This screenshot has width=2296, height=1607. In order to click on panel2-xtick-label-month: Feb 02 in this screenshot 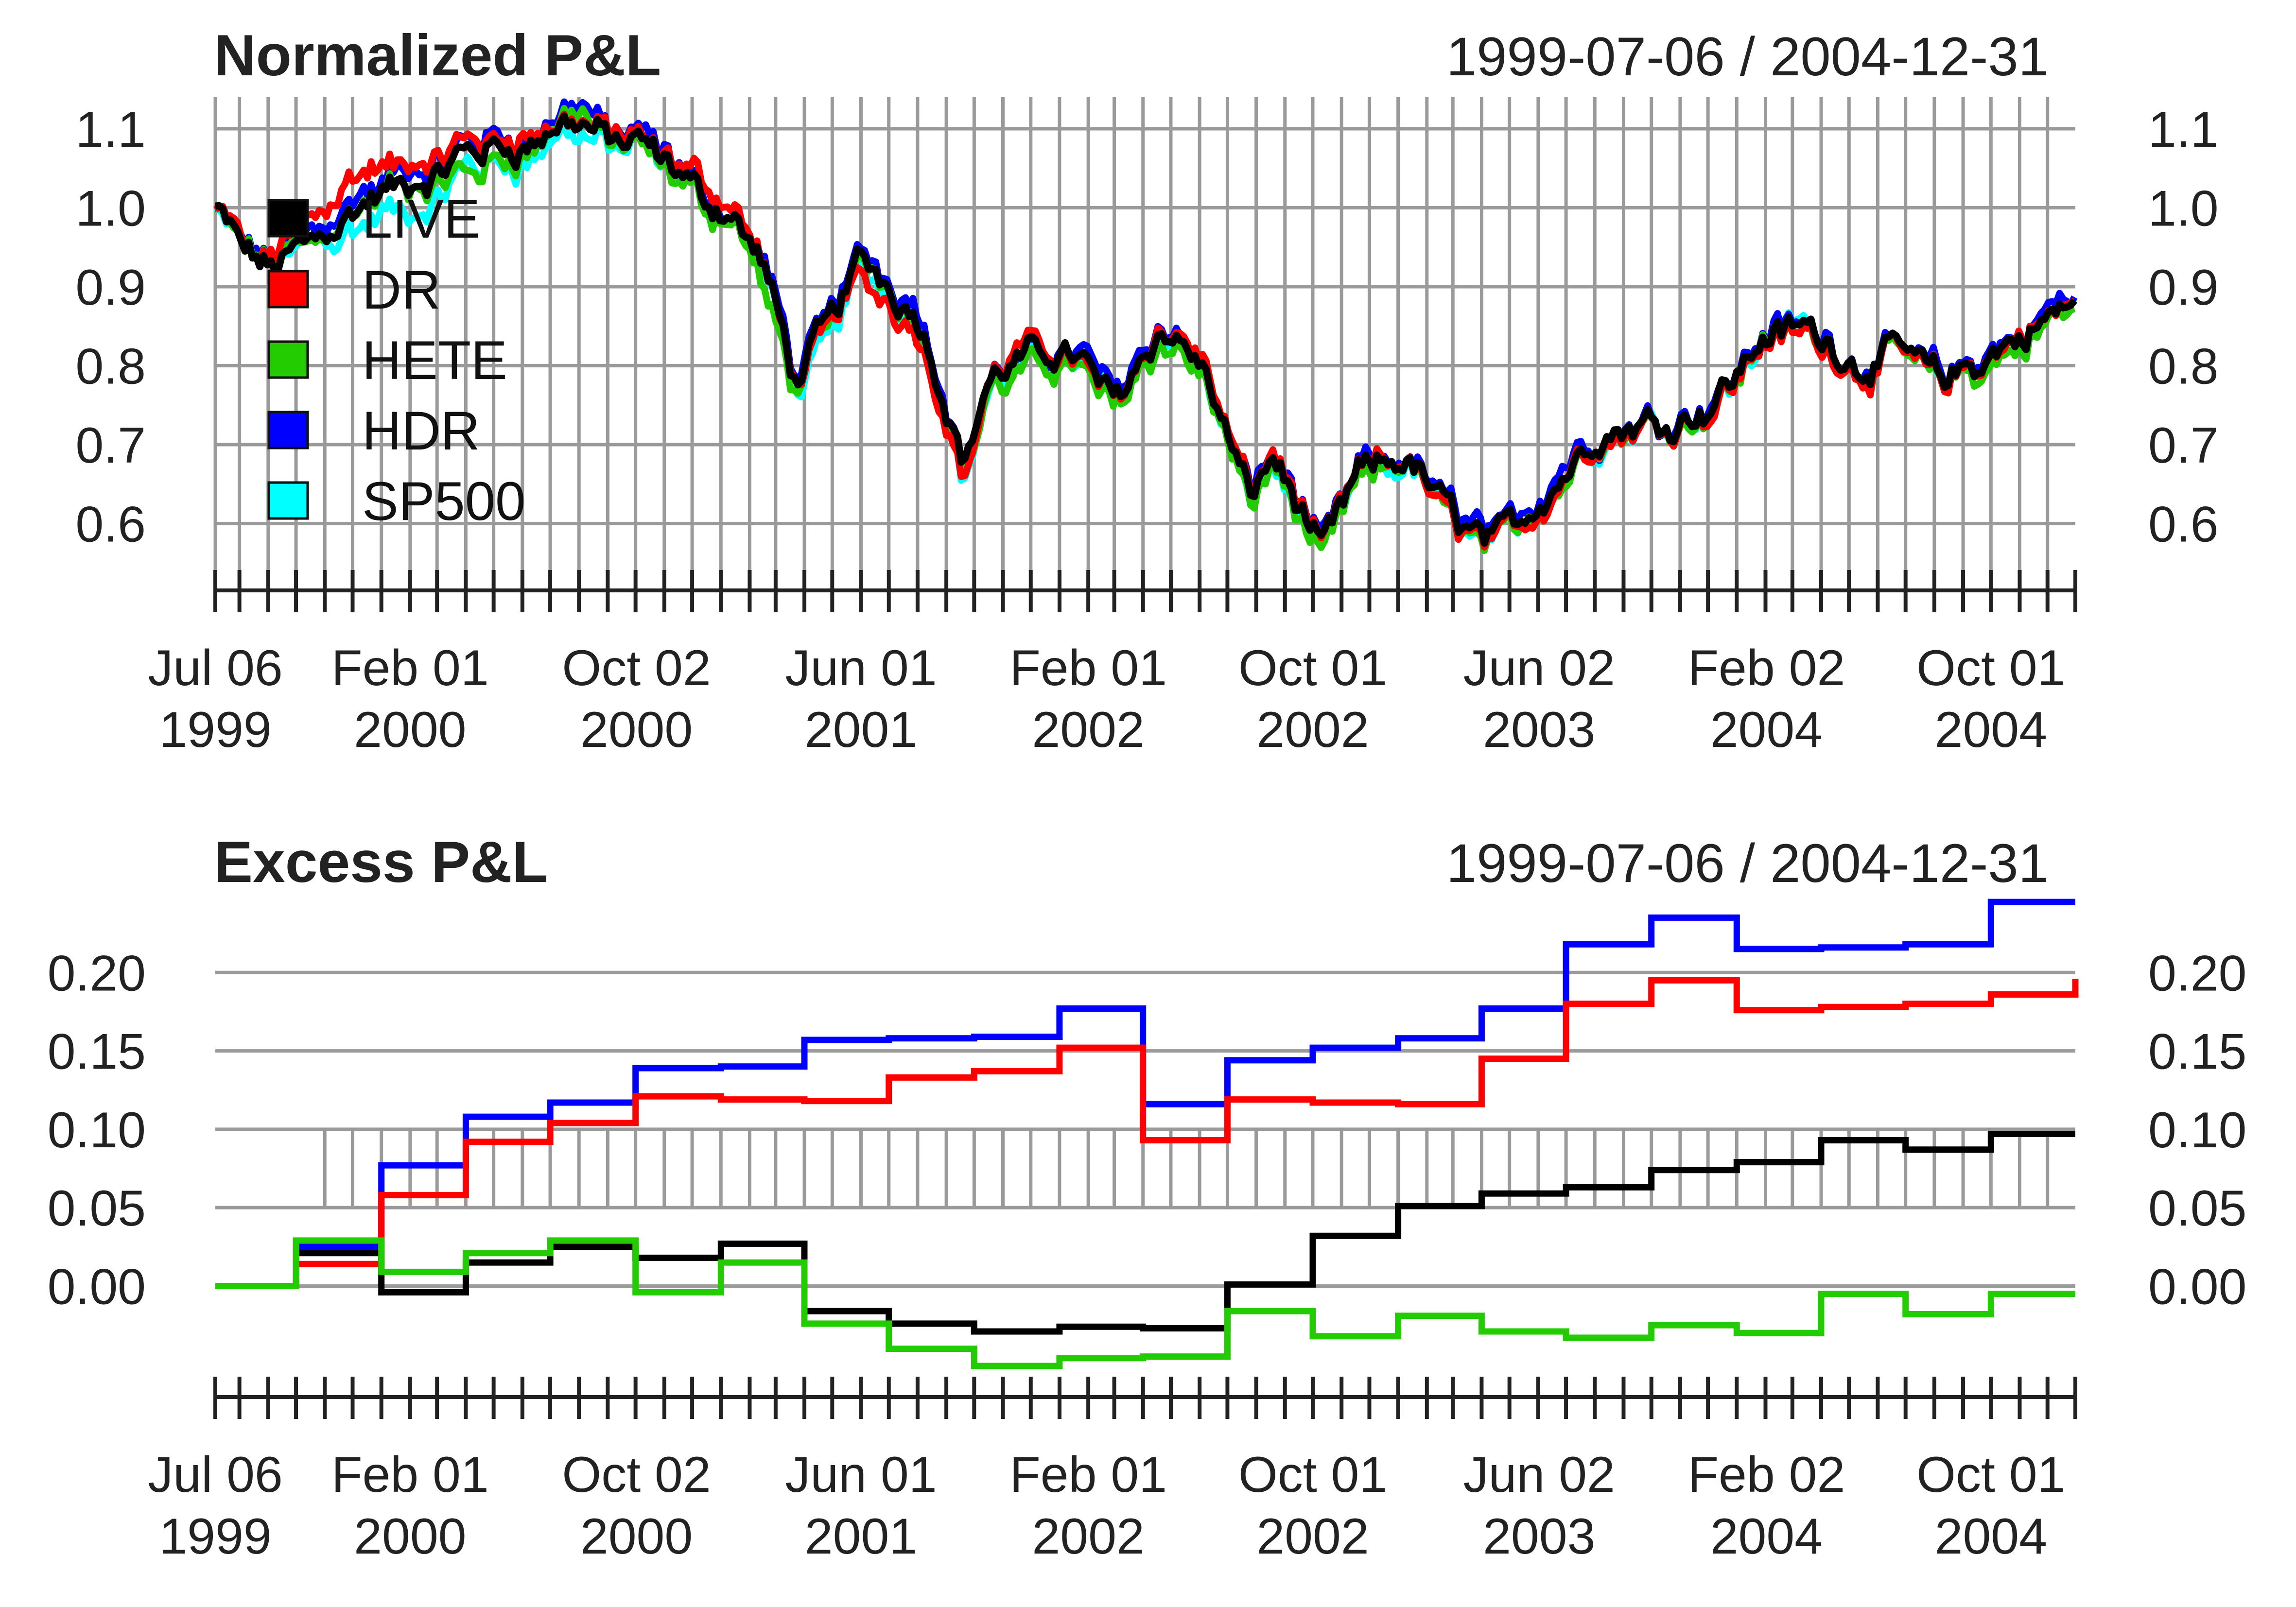, I will do `click(1766, 1475)`.